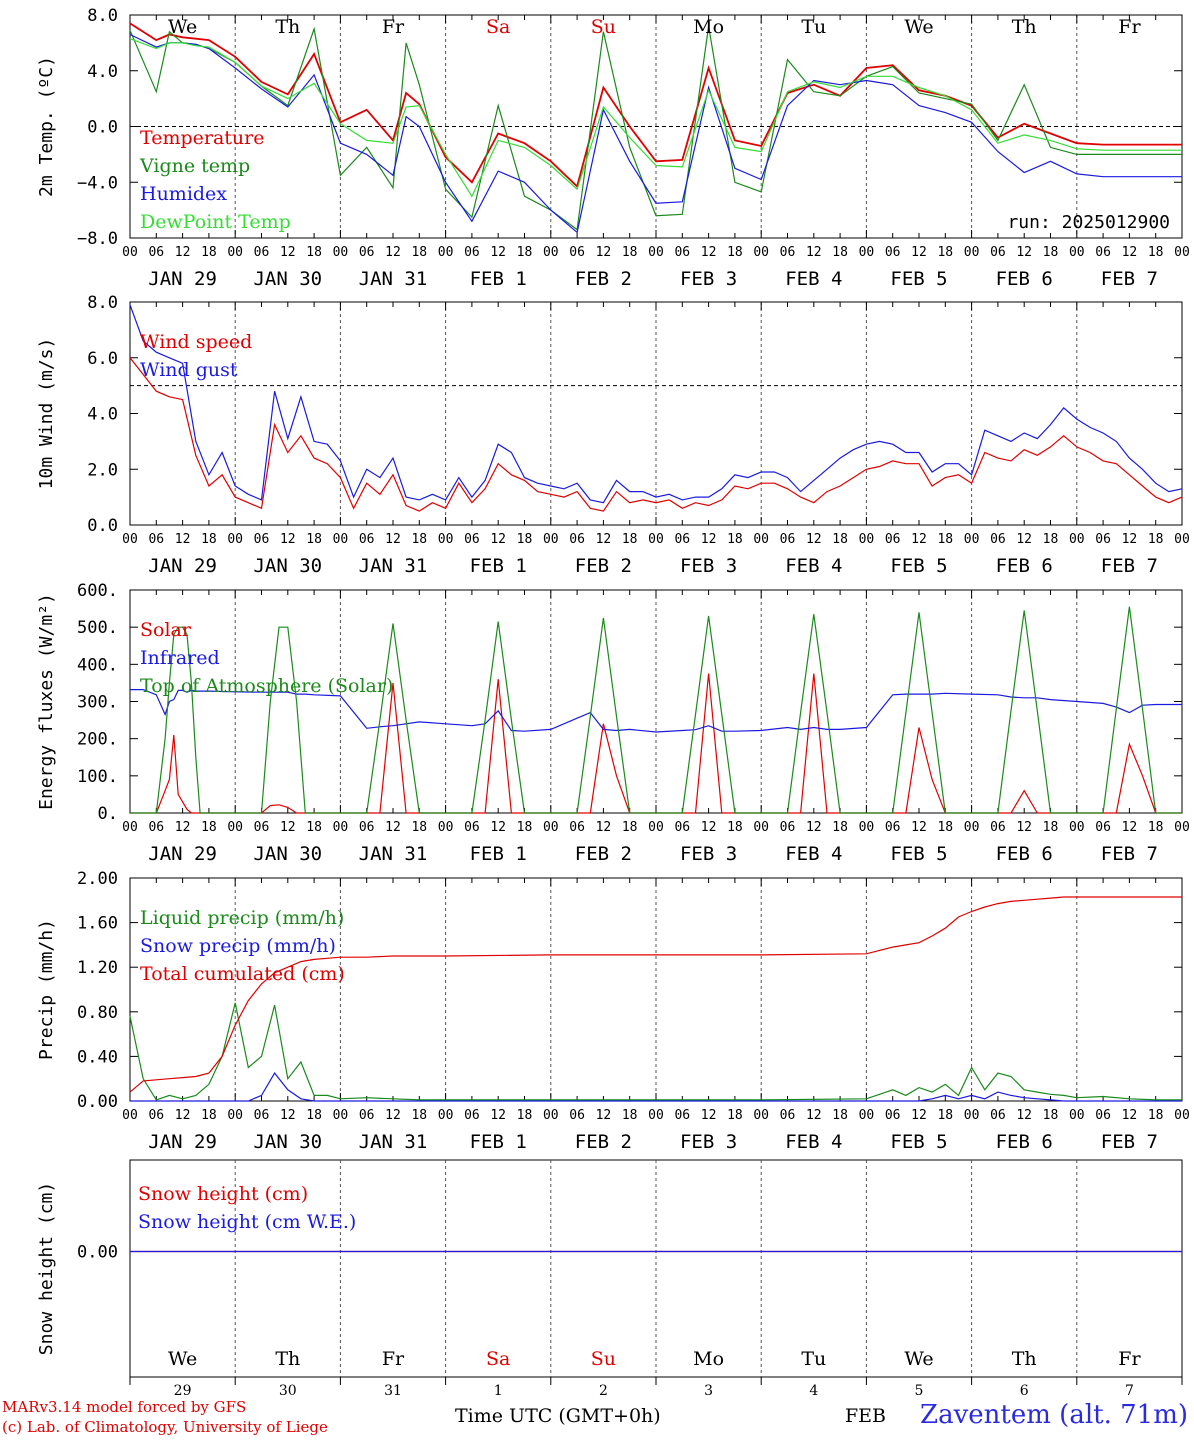  I want to click on y-tick-label: 2.00, so click(97, 879).